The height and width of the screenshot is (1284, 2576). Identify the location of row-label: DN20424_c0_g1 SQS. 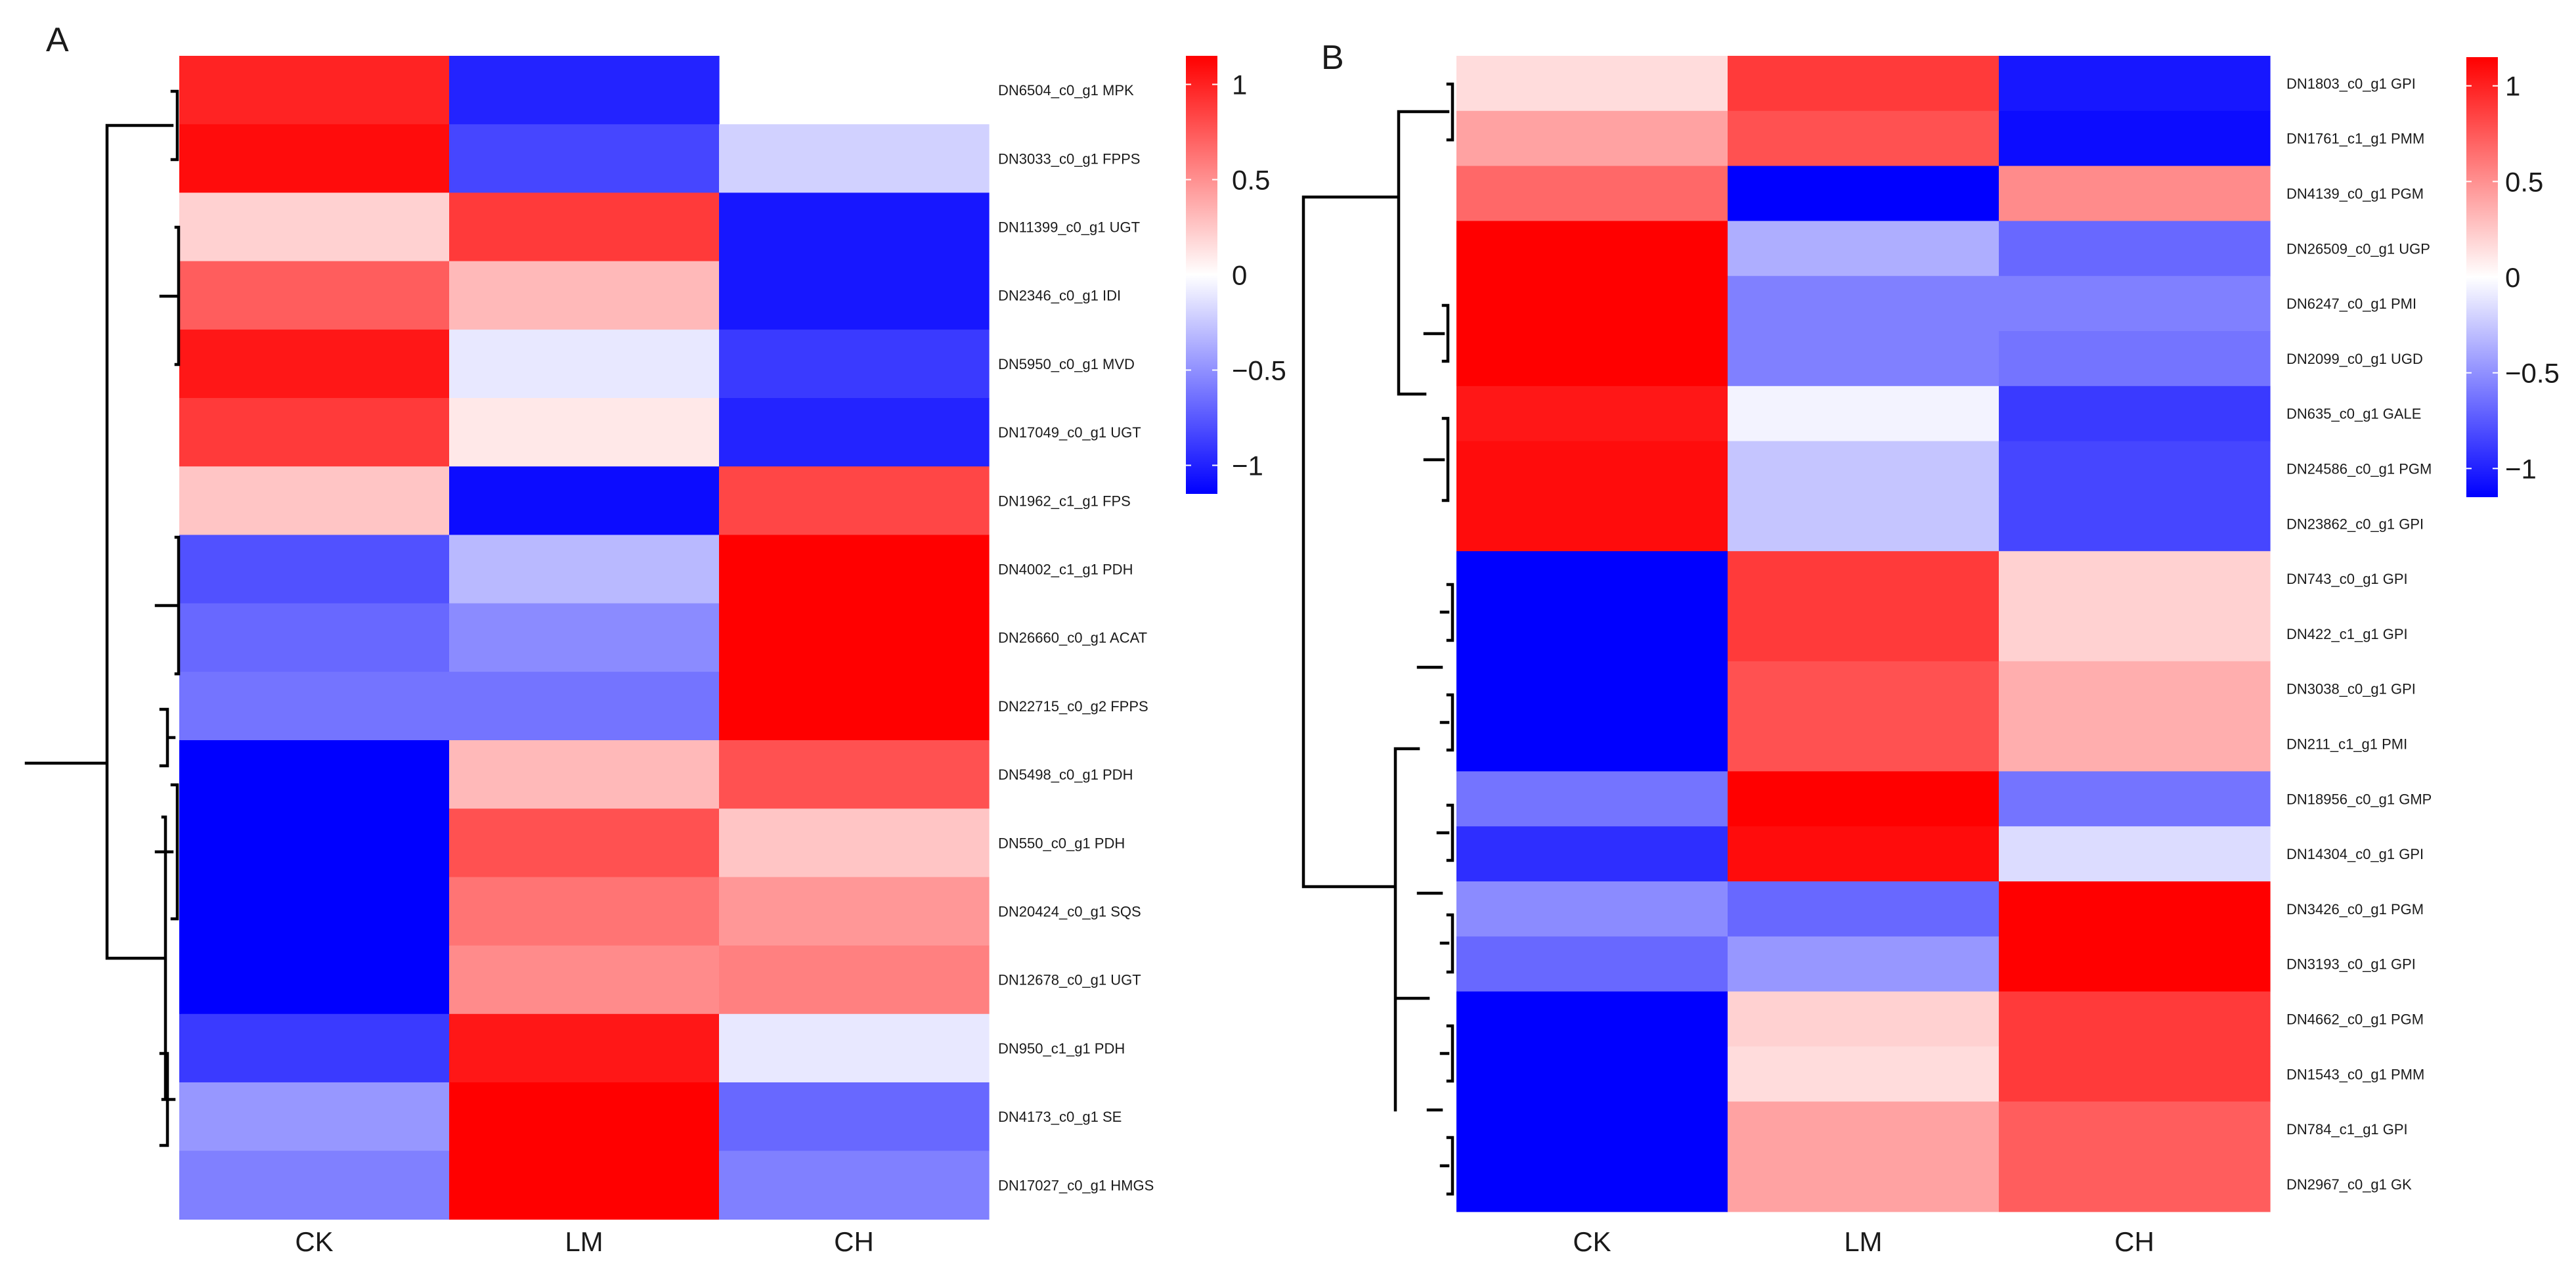
(1070, 912).